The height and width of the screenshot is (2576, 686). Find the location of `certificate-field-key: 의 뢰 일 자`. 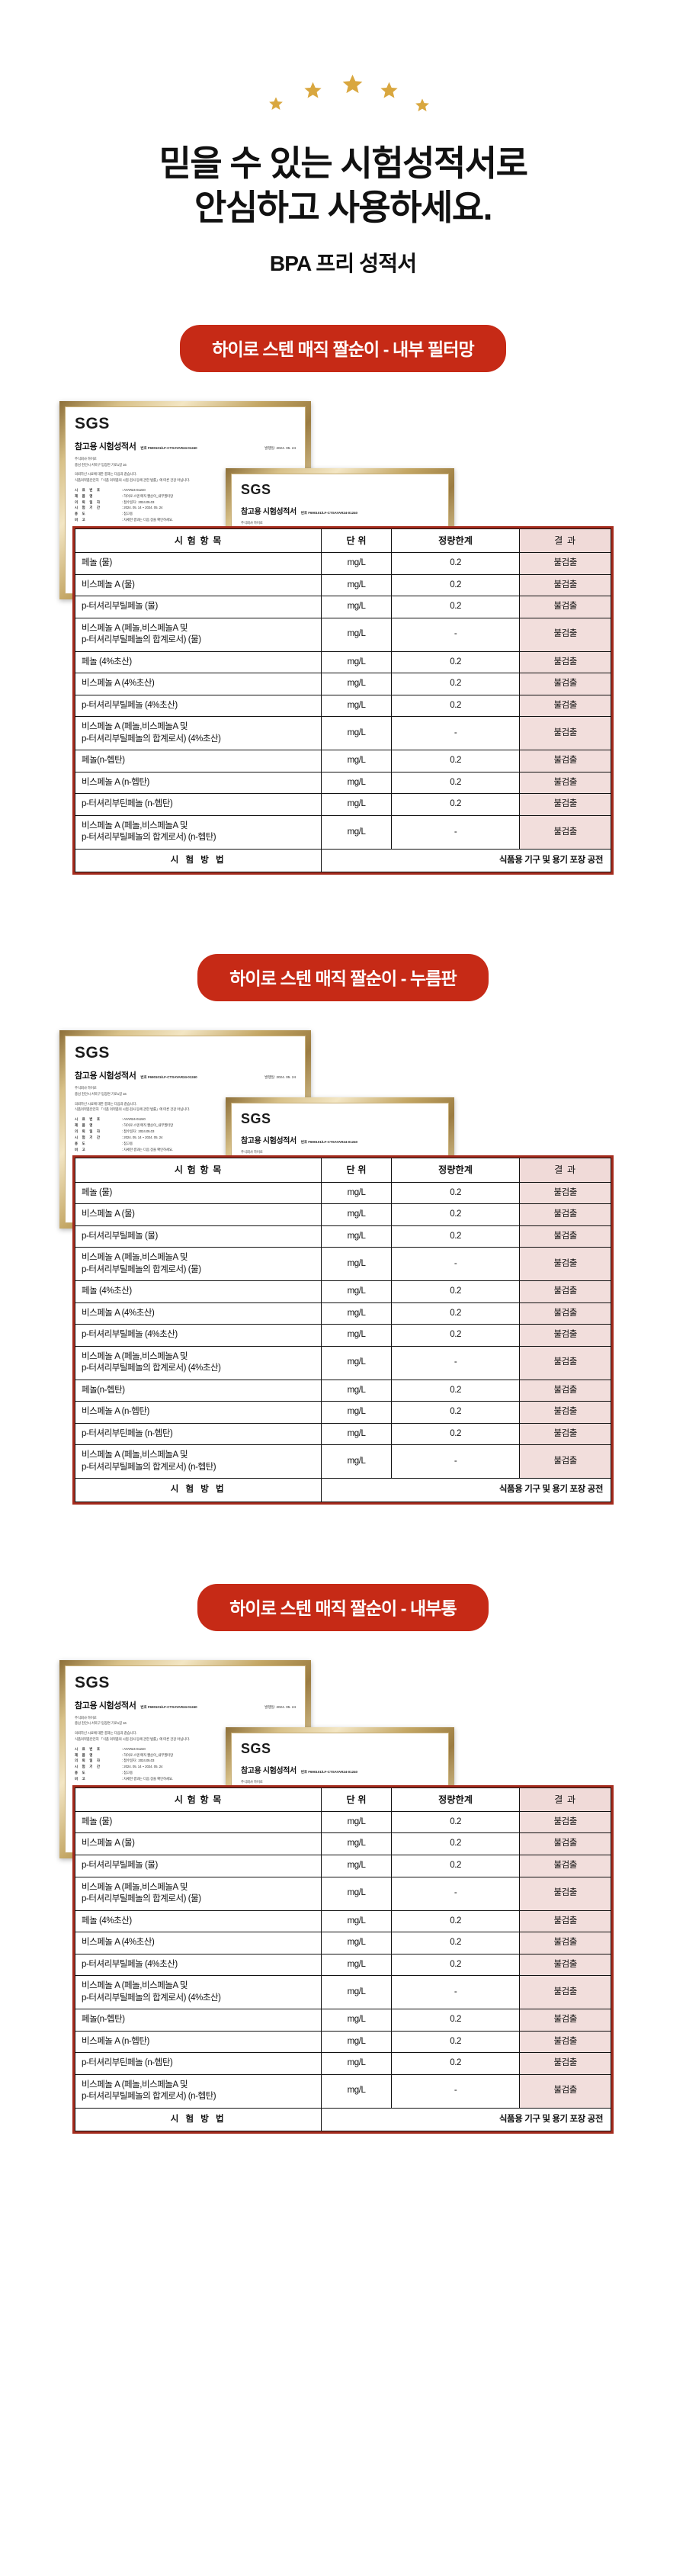

certificate-field-key: 의 뢰 일 자 is located at coordinates (88, 1131).